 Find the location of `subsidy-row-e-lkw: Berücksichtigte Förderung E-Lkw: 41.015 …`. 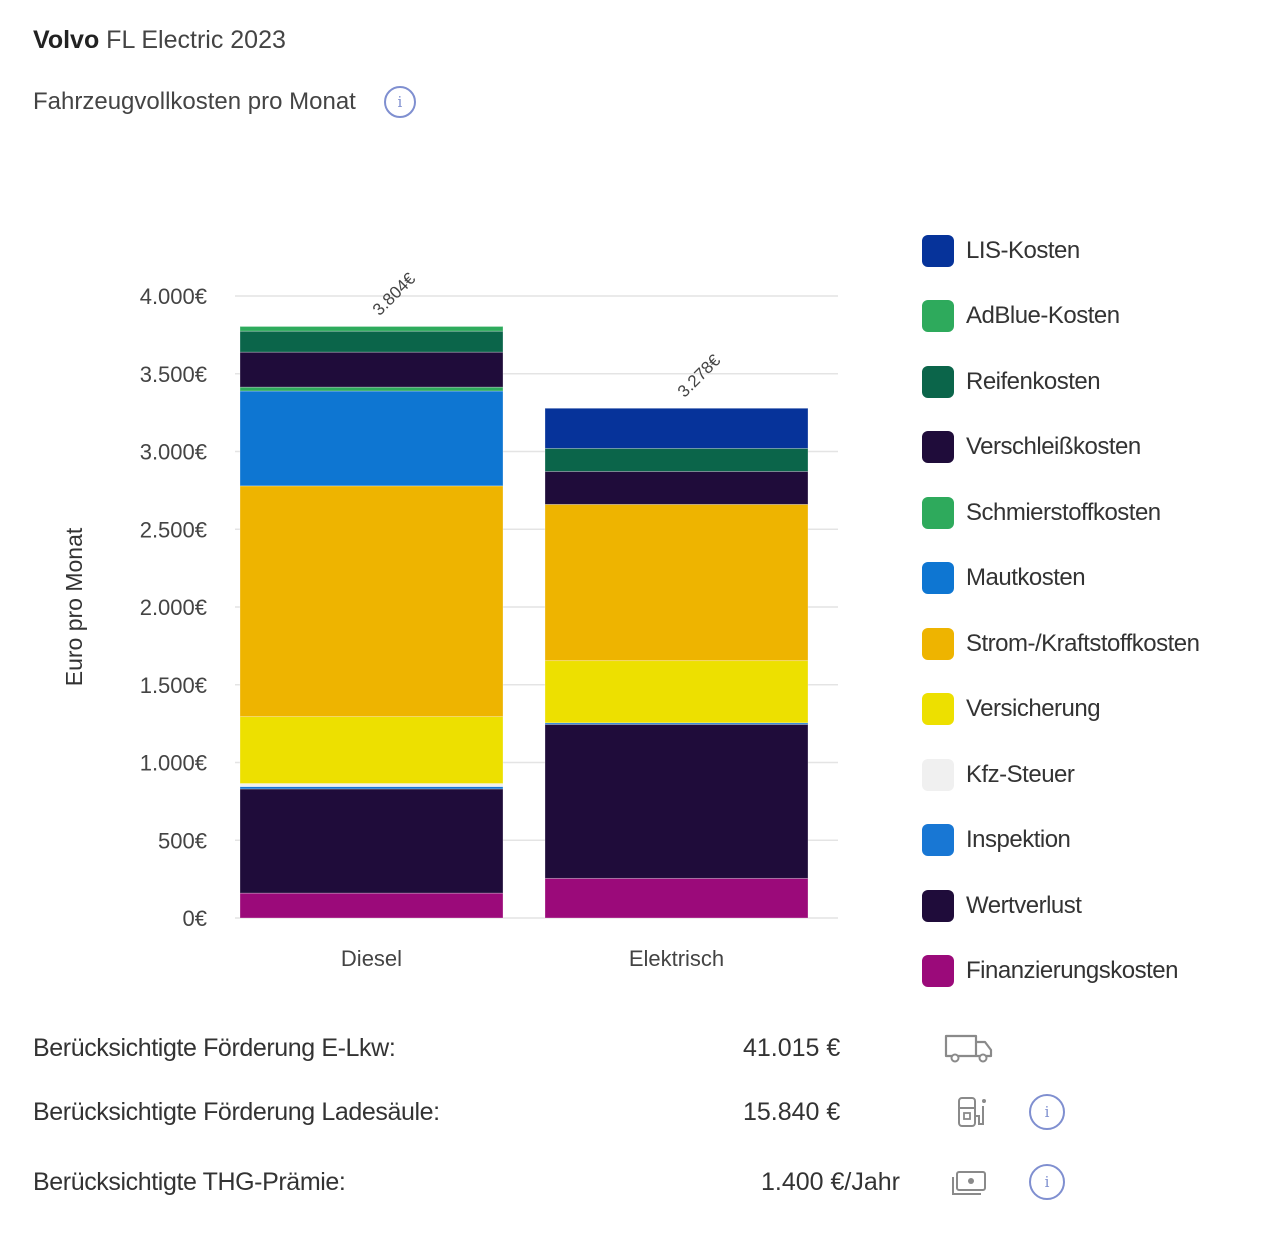

subsidy-row-e-lkw: Berücksichtigte Förderung E-Lkw: 41.015 … is located at coordinates (583, 1048).